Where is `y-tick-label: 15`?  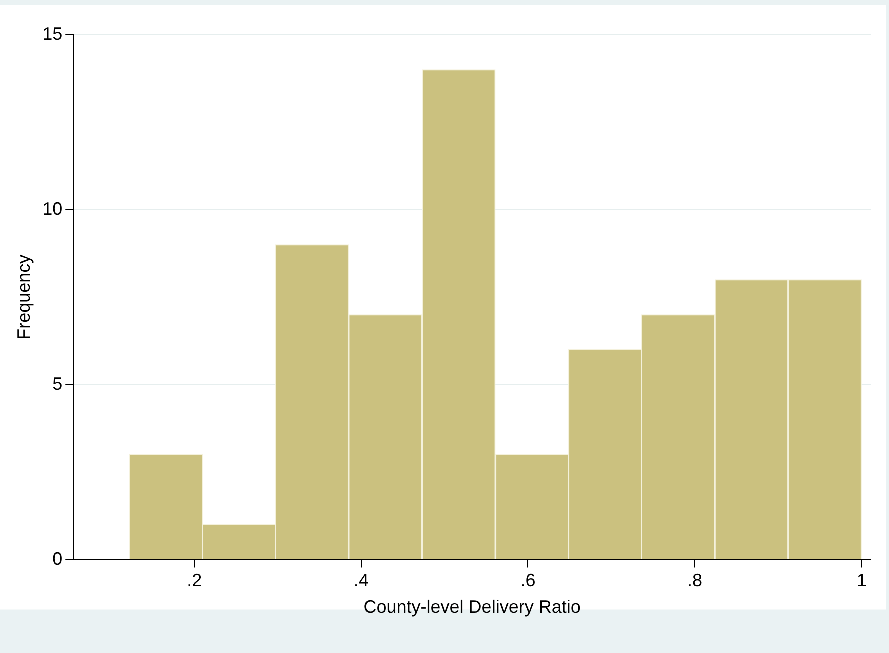
y-tick-label: 15 is located at coordinates (52, 34).